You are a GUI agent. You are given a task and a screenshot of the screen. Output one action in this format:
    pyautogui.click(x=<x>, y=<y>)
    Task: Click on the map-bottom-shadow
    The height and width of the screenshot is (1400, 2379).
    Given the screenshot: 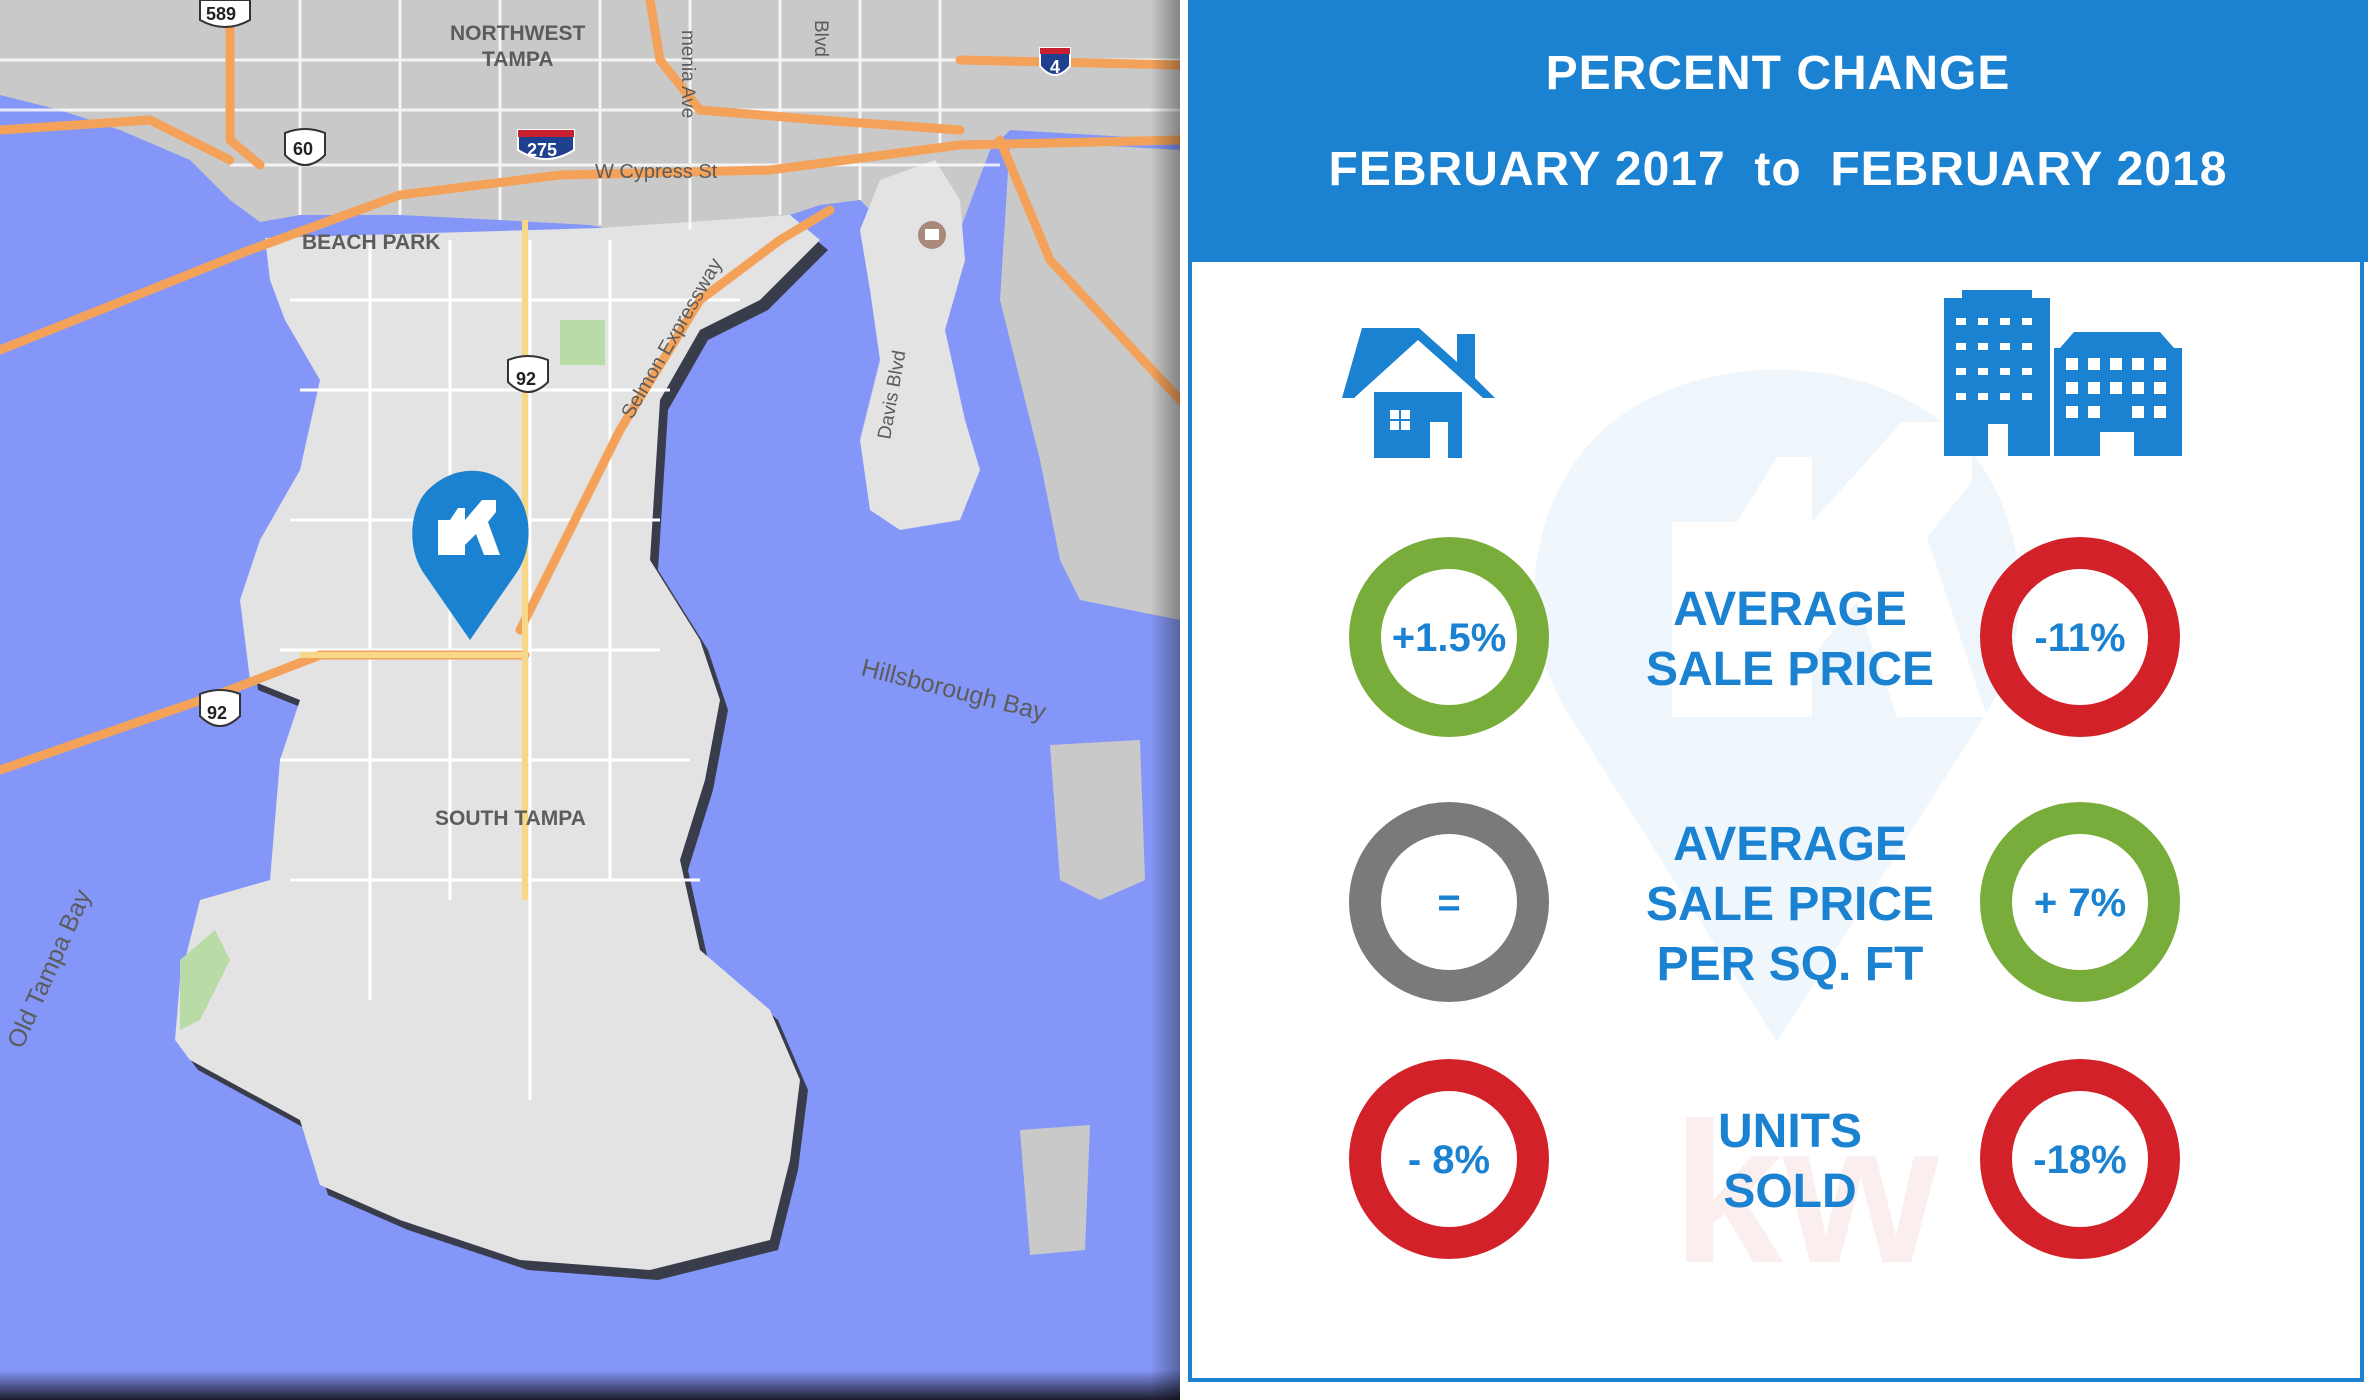 What is the action you would take?
    pyautogui.click(x=590, y=1385)
    